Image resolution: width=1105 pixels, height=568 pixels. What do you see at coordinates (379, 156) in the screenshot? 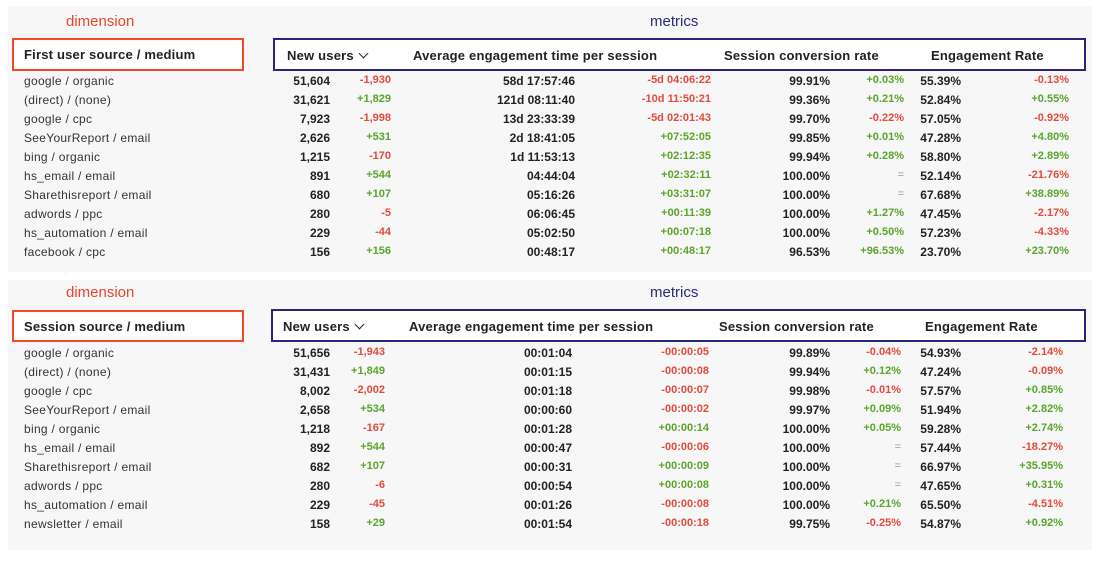
I see `new-users-change: -170` at bounding box center [379, 156].